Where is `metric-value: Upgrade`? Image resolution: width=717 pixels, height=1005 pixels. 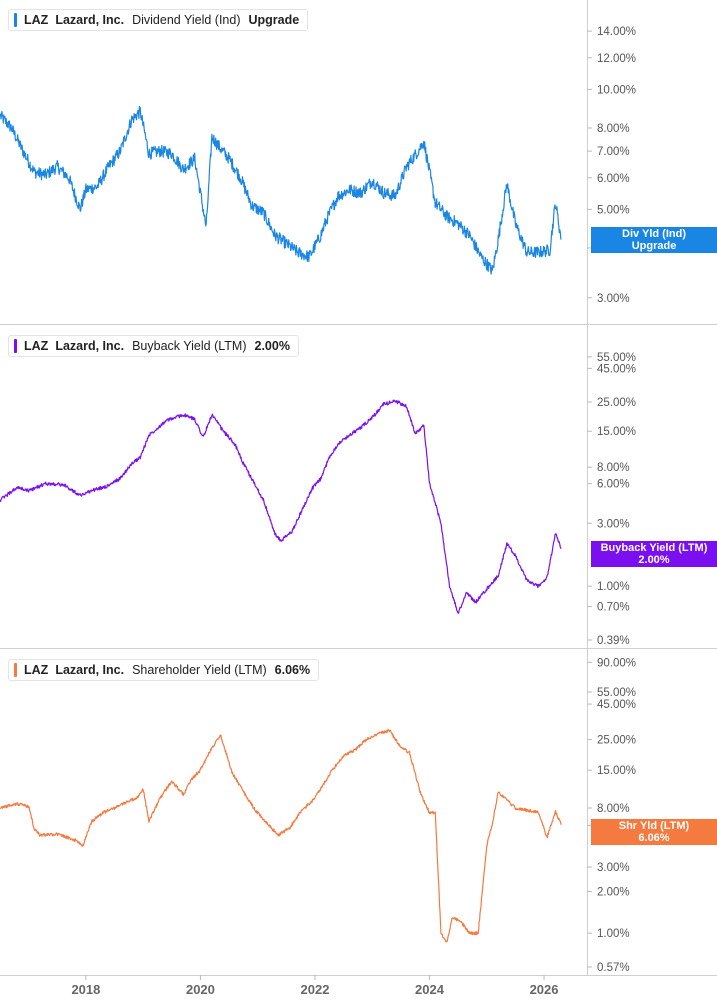
metric-value: Upgrade is located at coordinates (274, 20).